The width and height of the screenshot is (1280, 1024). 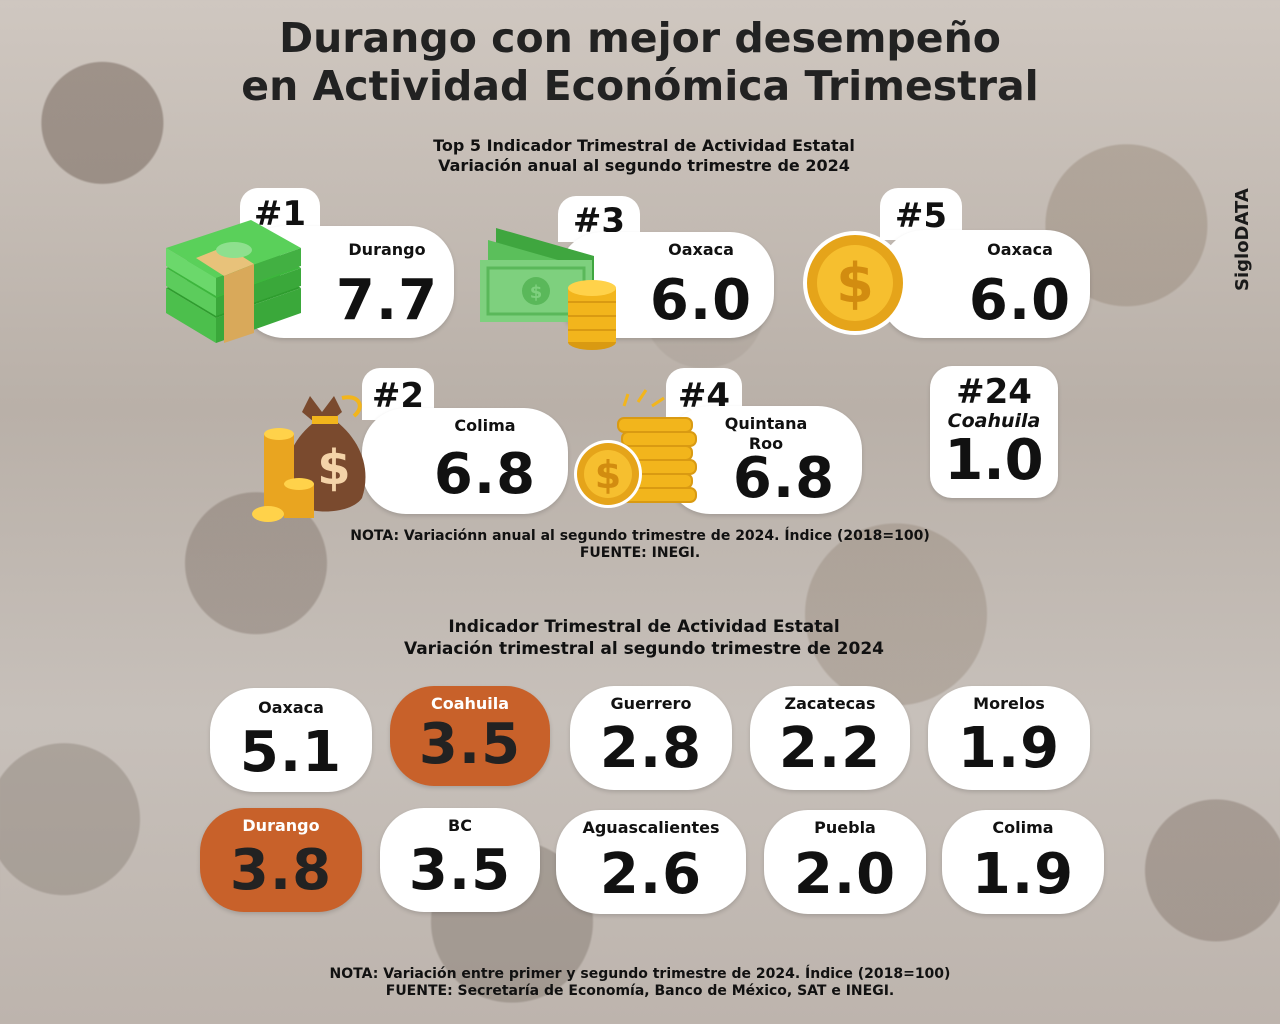 I want to click on quarterly-card-morelos: Morelos 1.9, so click(x=1009, y=738).